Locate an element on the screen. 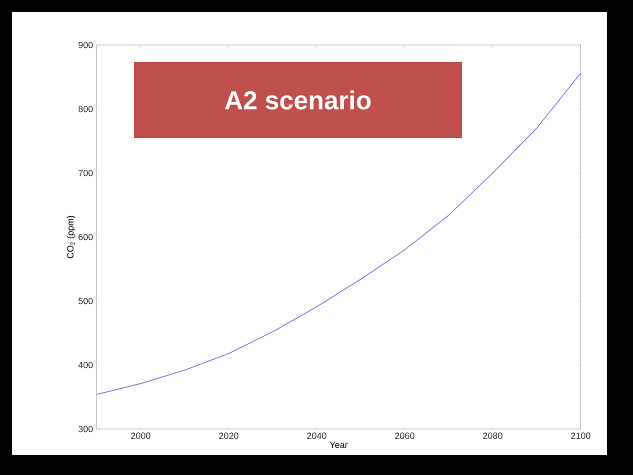 The width and height of the screenshot is (633, 475). x-tick-label: 2100 is located at coordinates (580, 435).